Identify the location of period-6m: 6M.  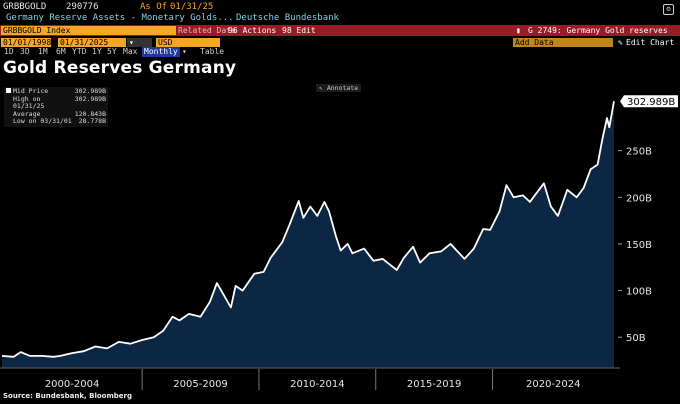
(61, 51).